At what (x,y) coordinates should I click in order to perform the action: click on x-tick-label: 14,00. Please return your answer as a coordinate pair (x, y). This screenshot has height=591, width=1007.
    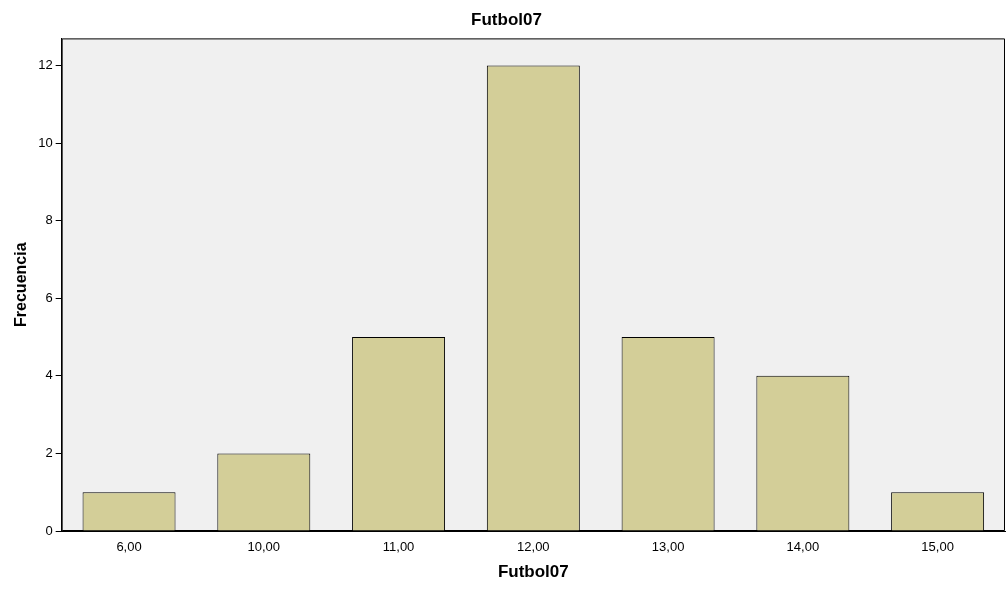
    Looking at the image, I should click on (803, 547).